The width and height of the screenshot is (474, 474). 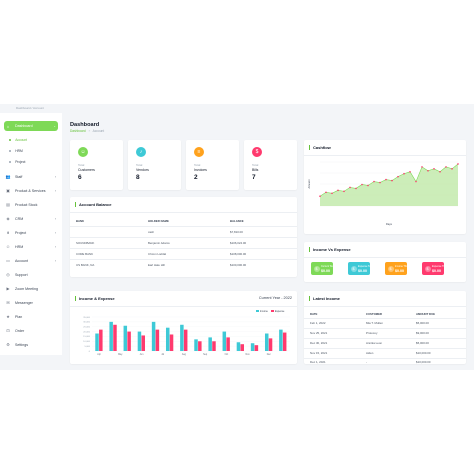 I want to click on stat-card-vendors: ♪ Total Vendors 8, so click(x=154, y=165).